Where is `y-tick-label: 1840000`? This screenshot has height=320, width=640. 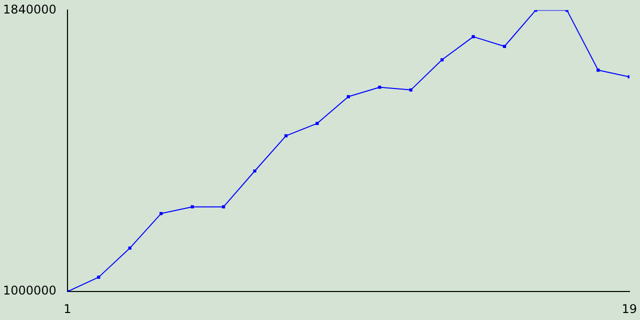 y-tick-label: 1840000 is located at coordinates (29, 9).